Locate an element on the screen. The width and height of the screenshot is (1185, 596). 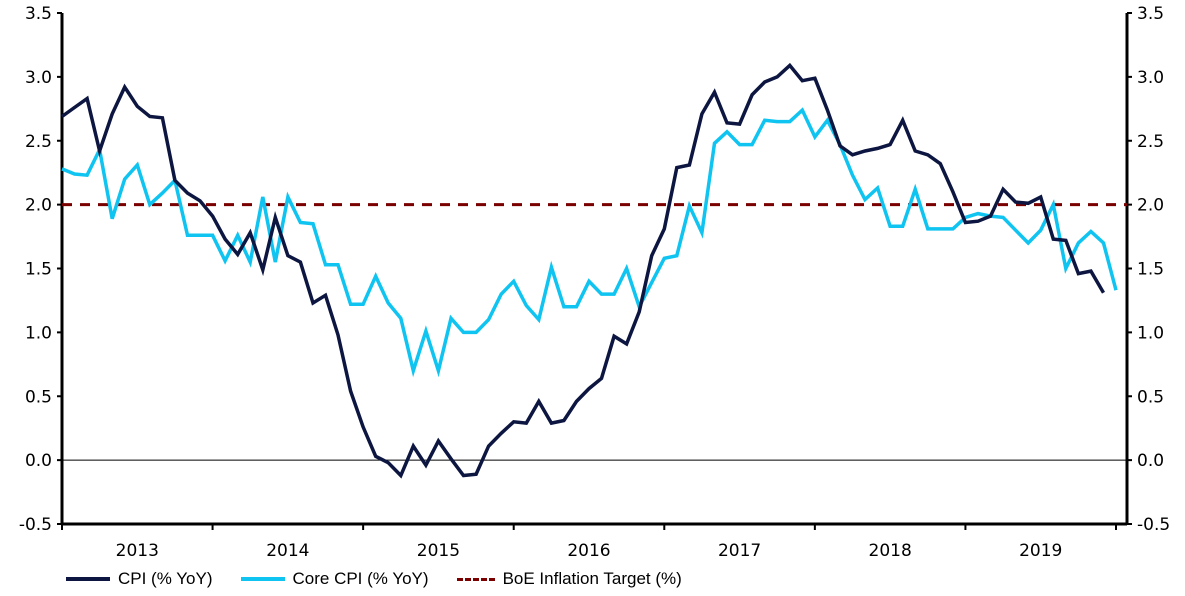
left-y-tick-label: -0.5 is located at coordinates (35, 525).